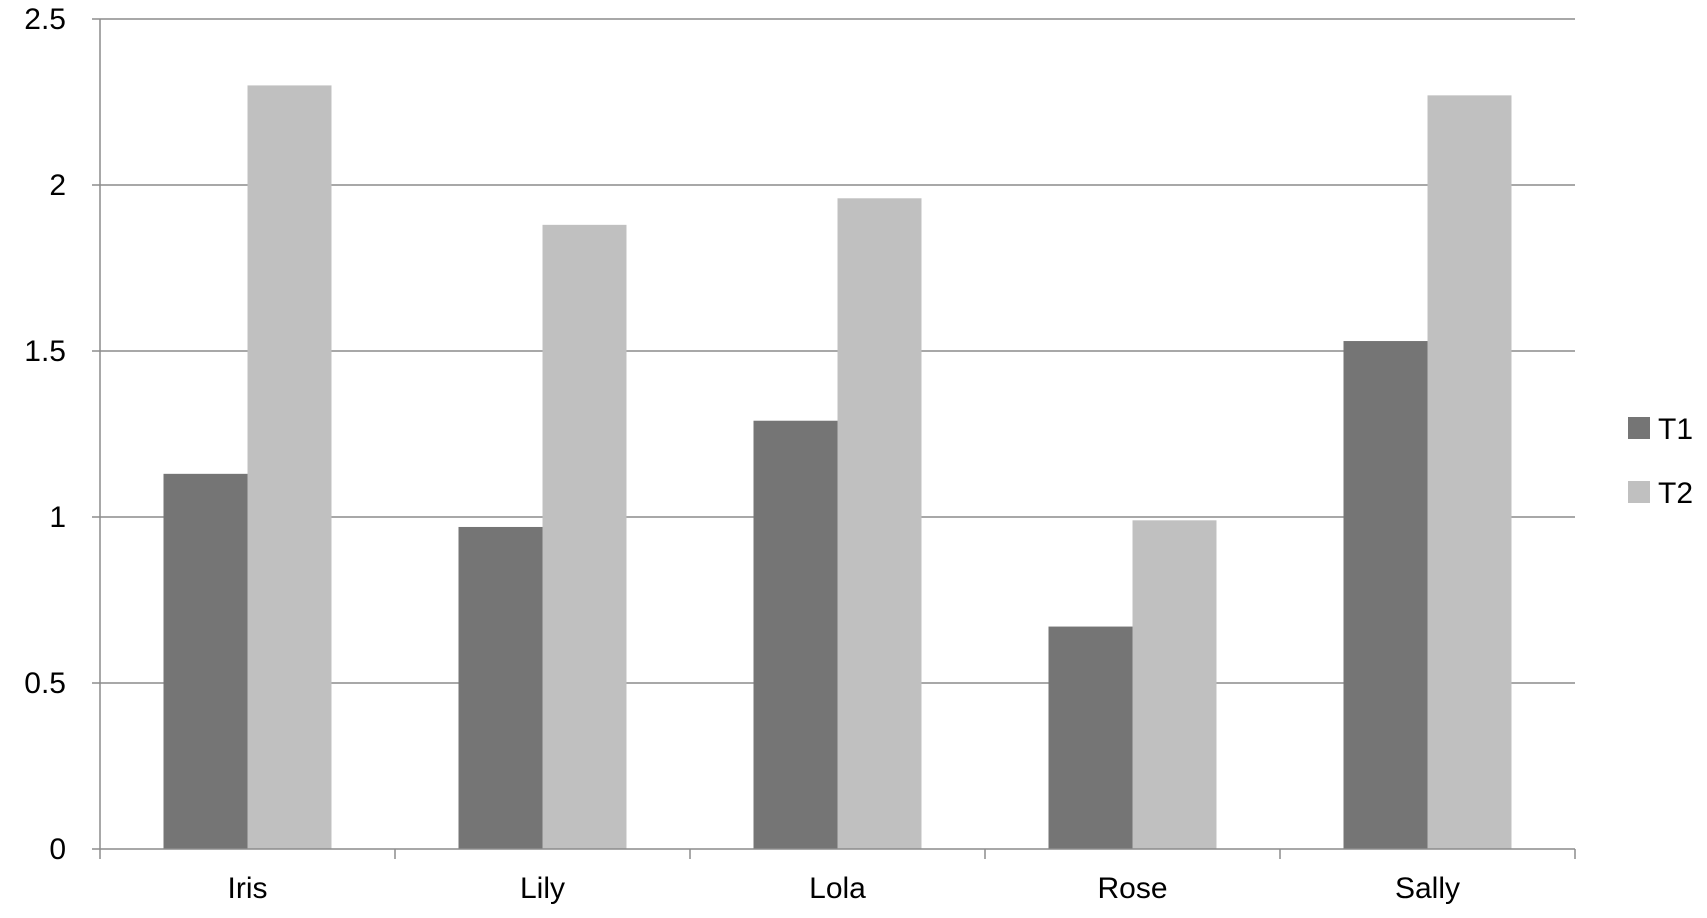 The image size is (1707, 918). I want to click on x-tick-label: Lola, so click(837, 888).